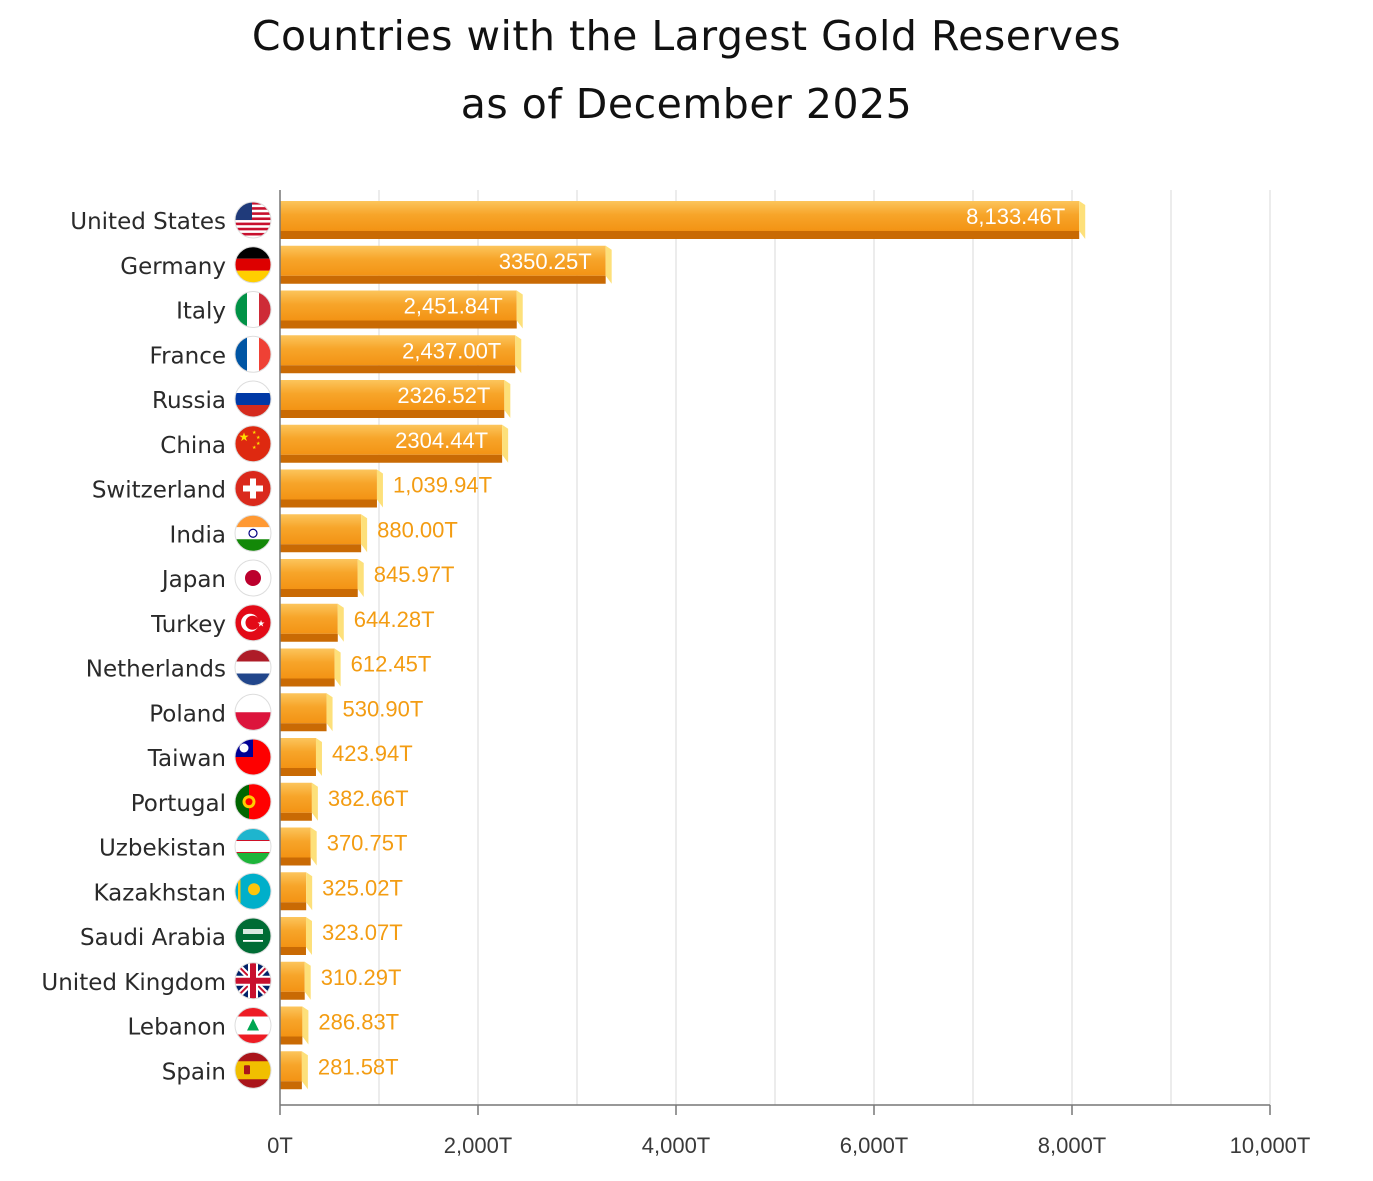 The height and width of the screenshot is (1181, 1373). What do you see at coordinates (676, 1145) in the screenshot?
I see `x-tick-label: 4,000T` at bounding box center [676, 1145].